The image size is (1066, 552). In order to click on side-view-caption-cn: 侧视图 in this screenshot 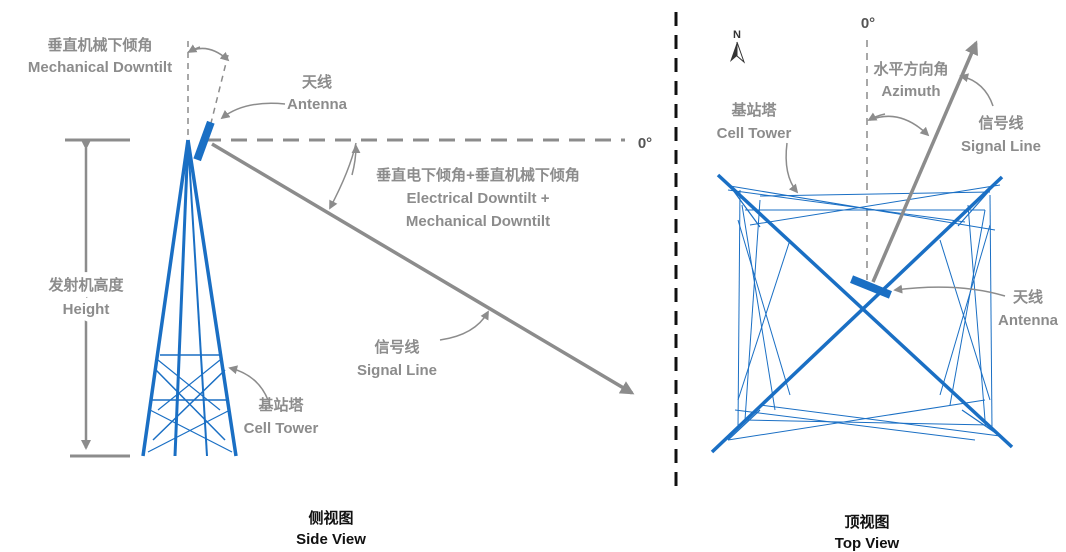, I will do `click(330, 518)`.